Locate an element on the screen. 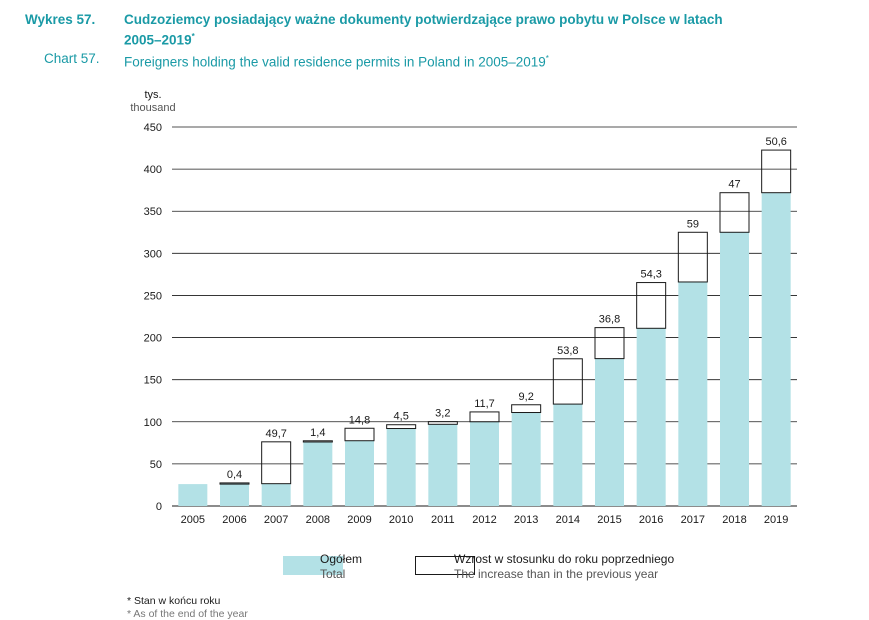 The height and width of the screenshot is (620, 869). x-tick-label: 2008 is located at coordinates (318, 520).